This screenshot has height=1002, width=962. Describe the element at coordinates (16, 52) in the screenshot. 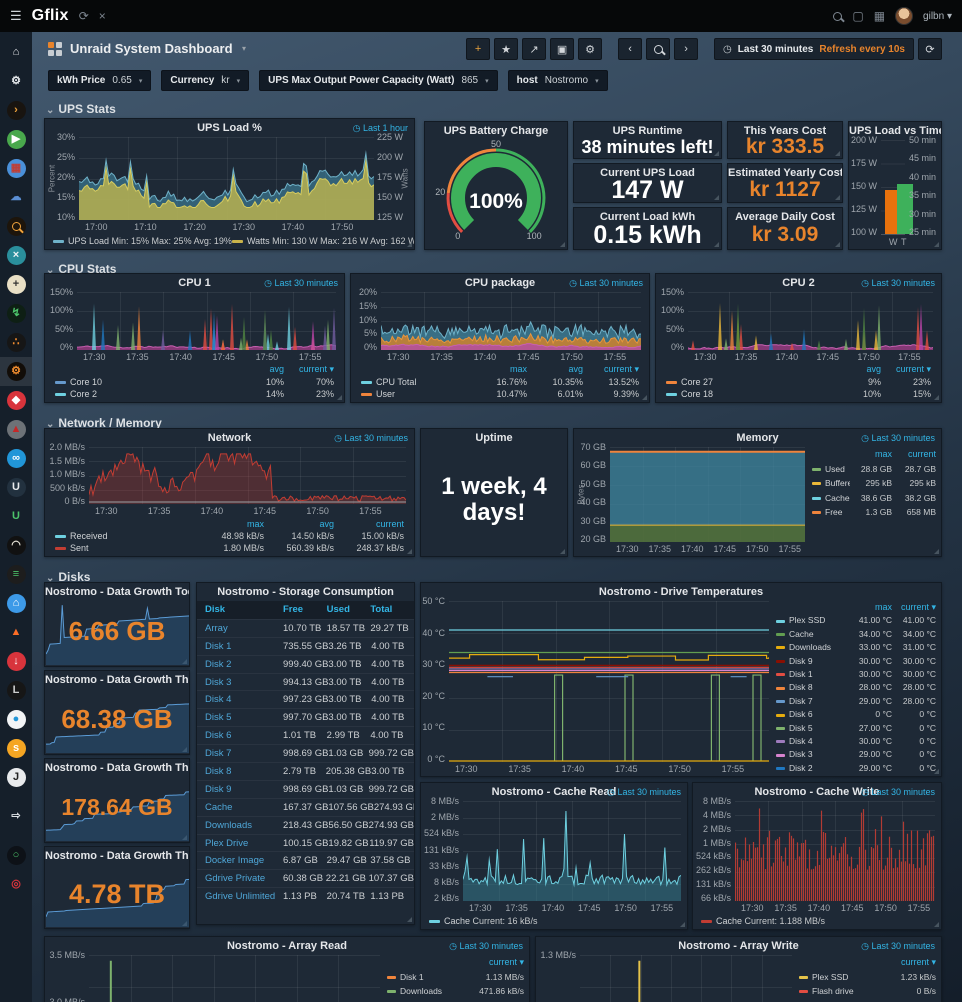

I see `sidebar-item-home-icon: ⌂` at that location.